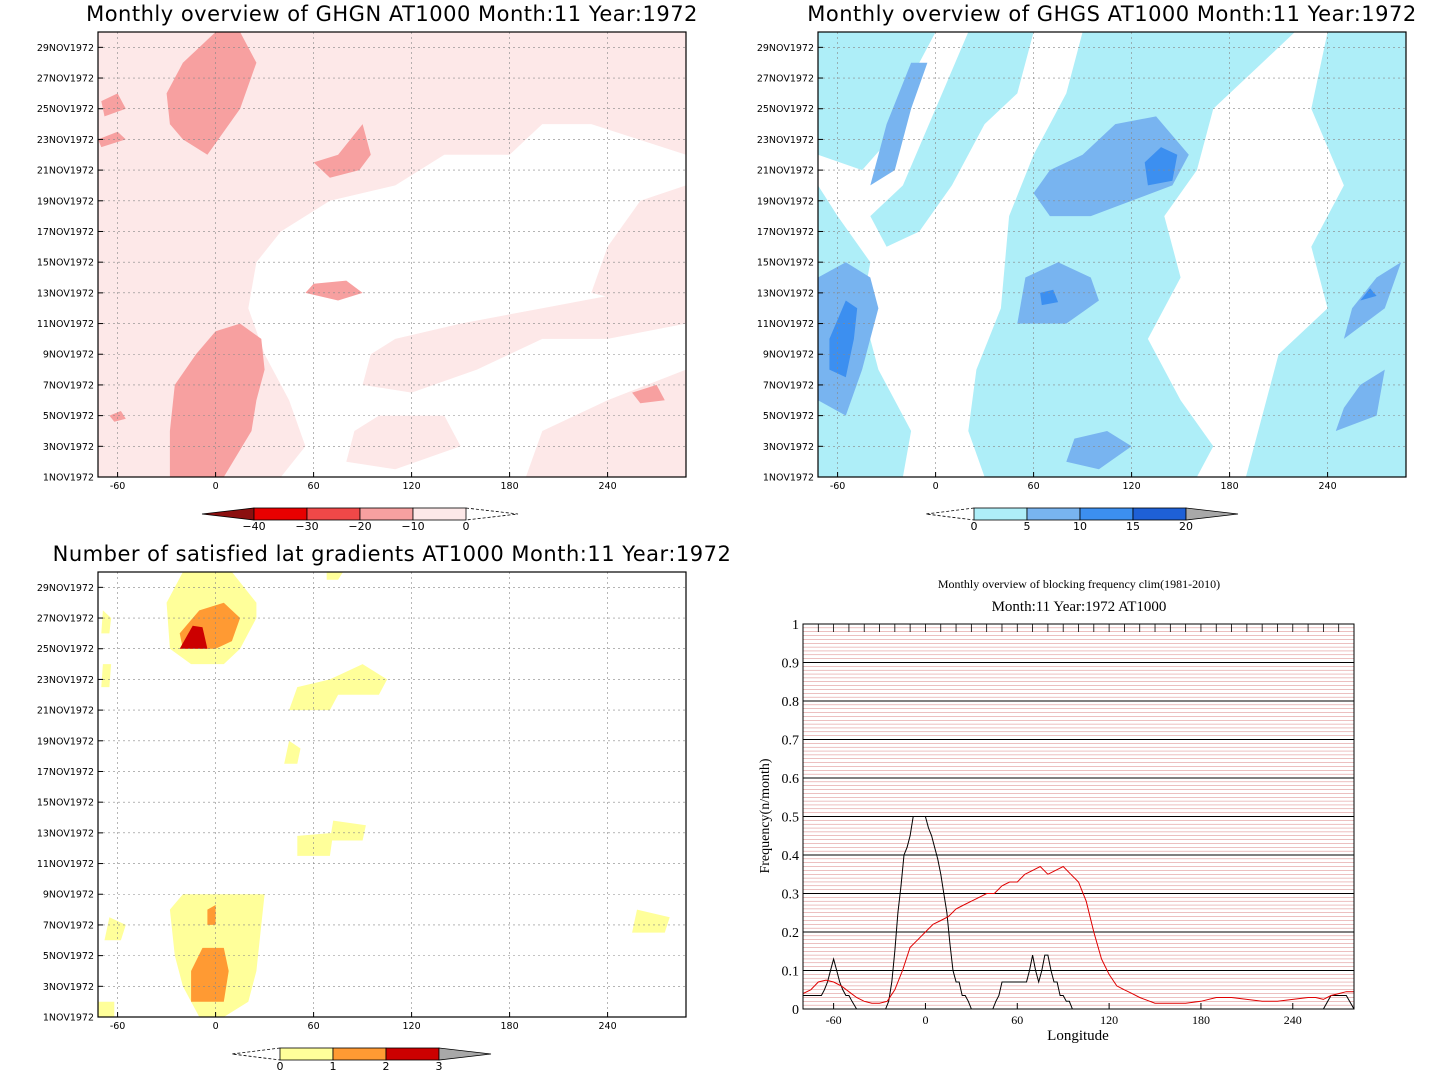  I want to click on latgrad-x-tick-label: 180, so click(510, 1026).